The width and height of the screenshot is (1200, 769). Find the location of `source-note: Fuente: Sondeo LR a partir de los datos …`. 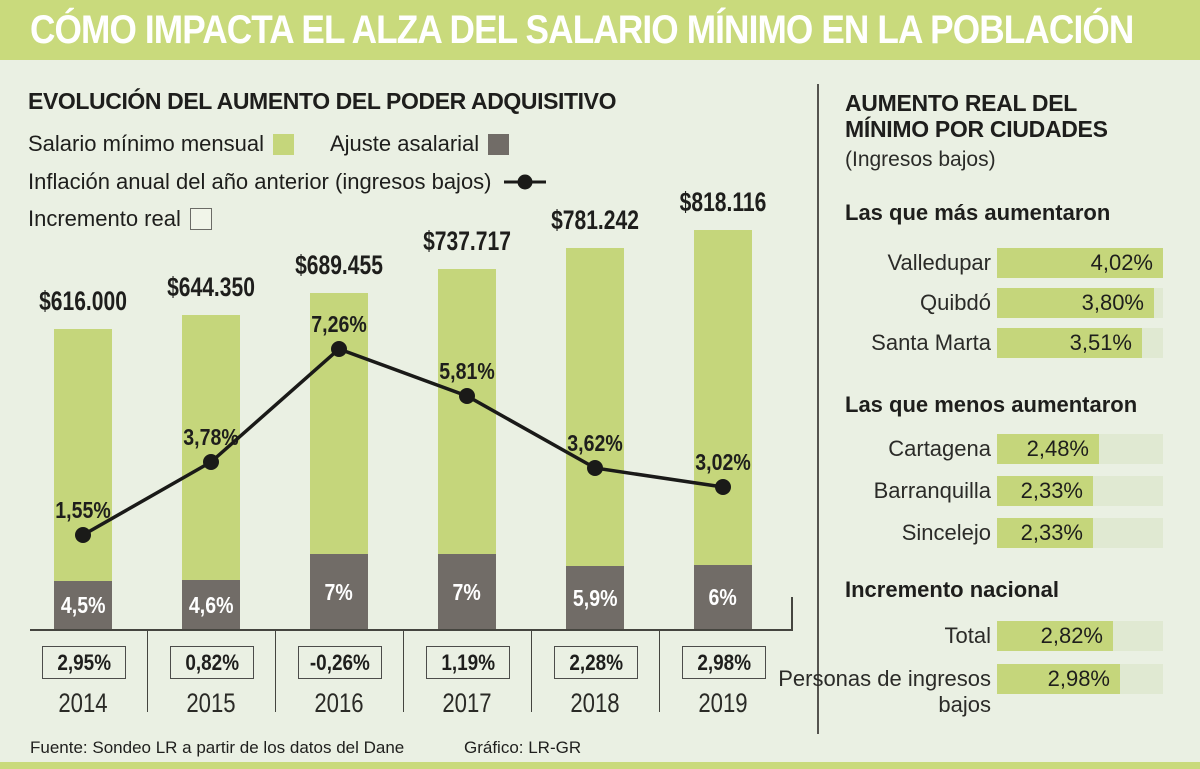

source-note: Fuente: Sondeo LR a partir de los datos … is located at coordinates (217, 747).